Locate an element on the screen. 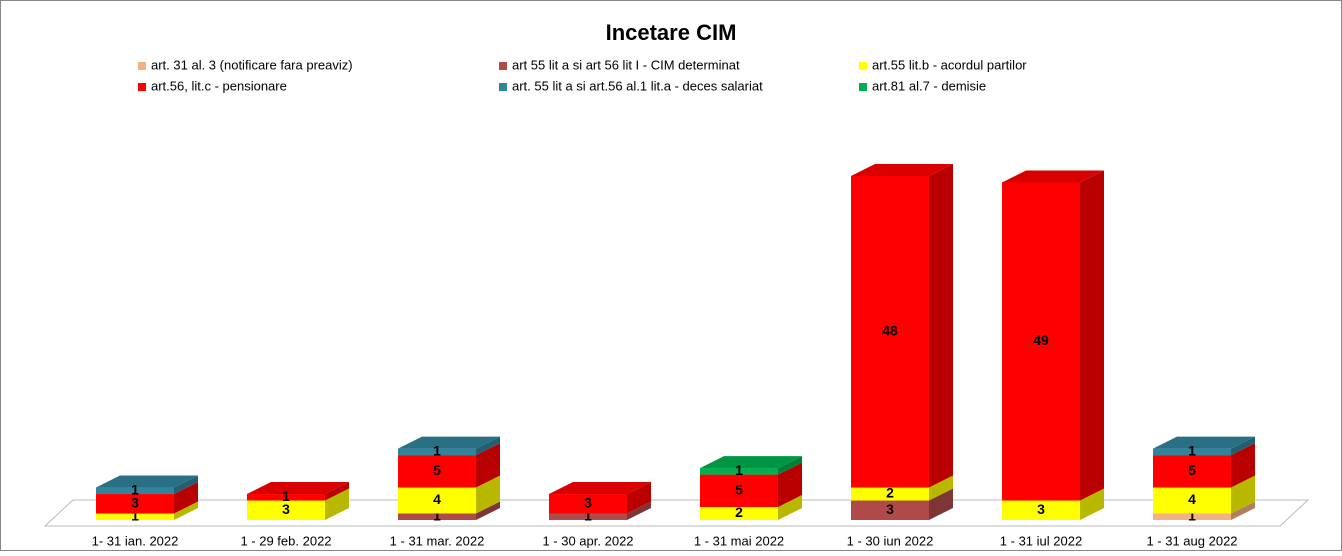  x-tick-label: 1 - 31 mai 2022 is located at coordinates (739, 540).